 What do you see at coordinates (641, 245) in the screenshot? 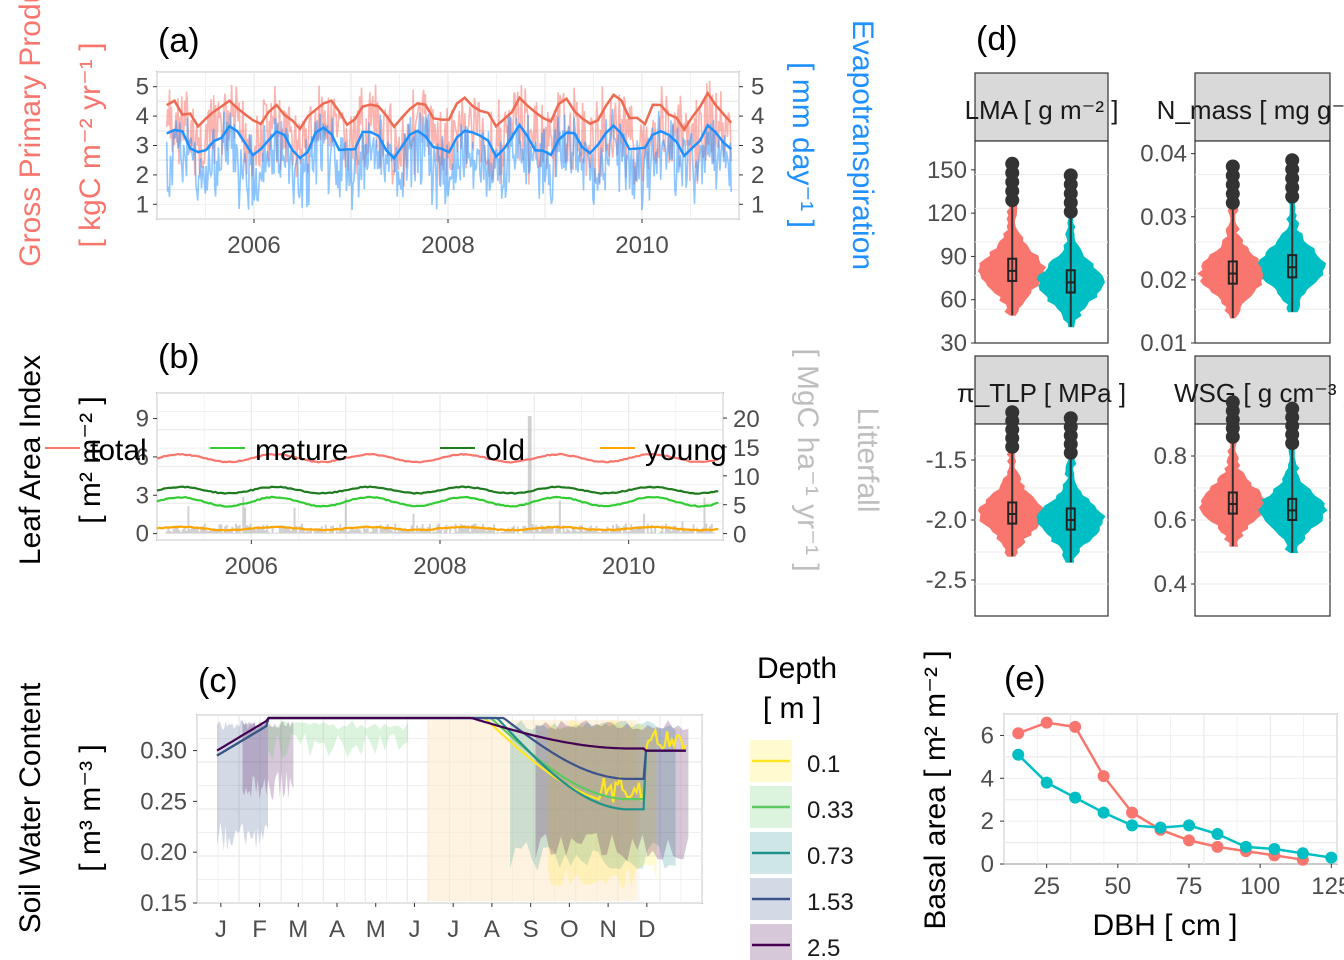
I see `panel-a-xtick: 2010` at bounding box center [641, 245].